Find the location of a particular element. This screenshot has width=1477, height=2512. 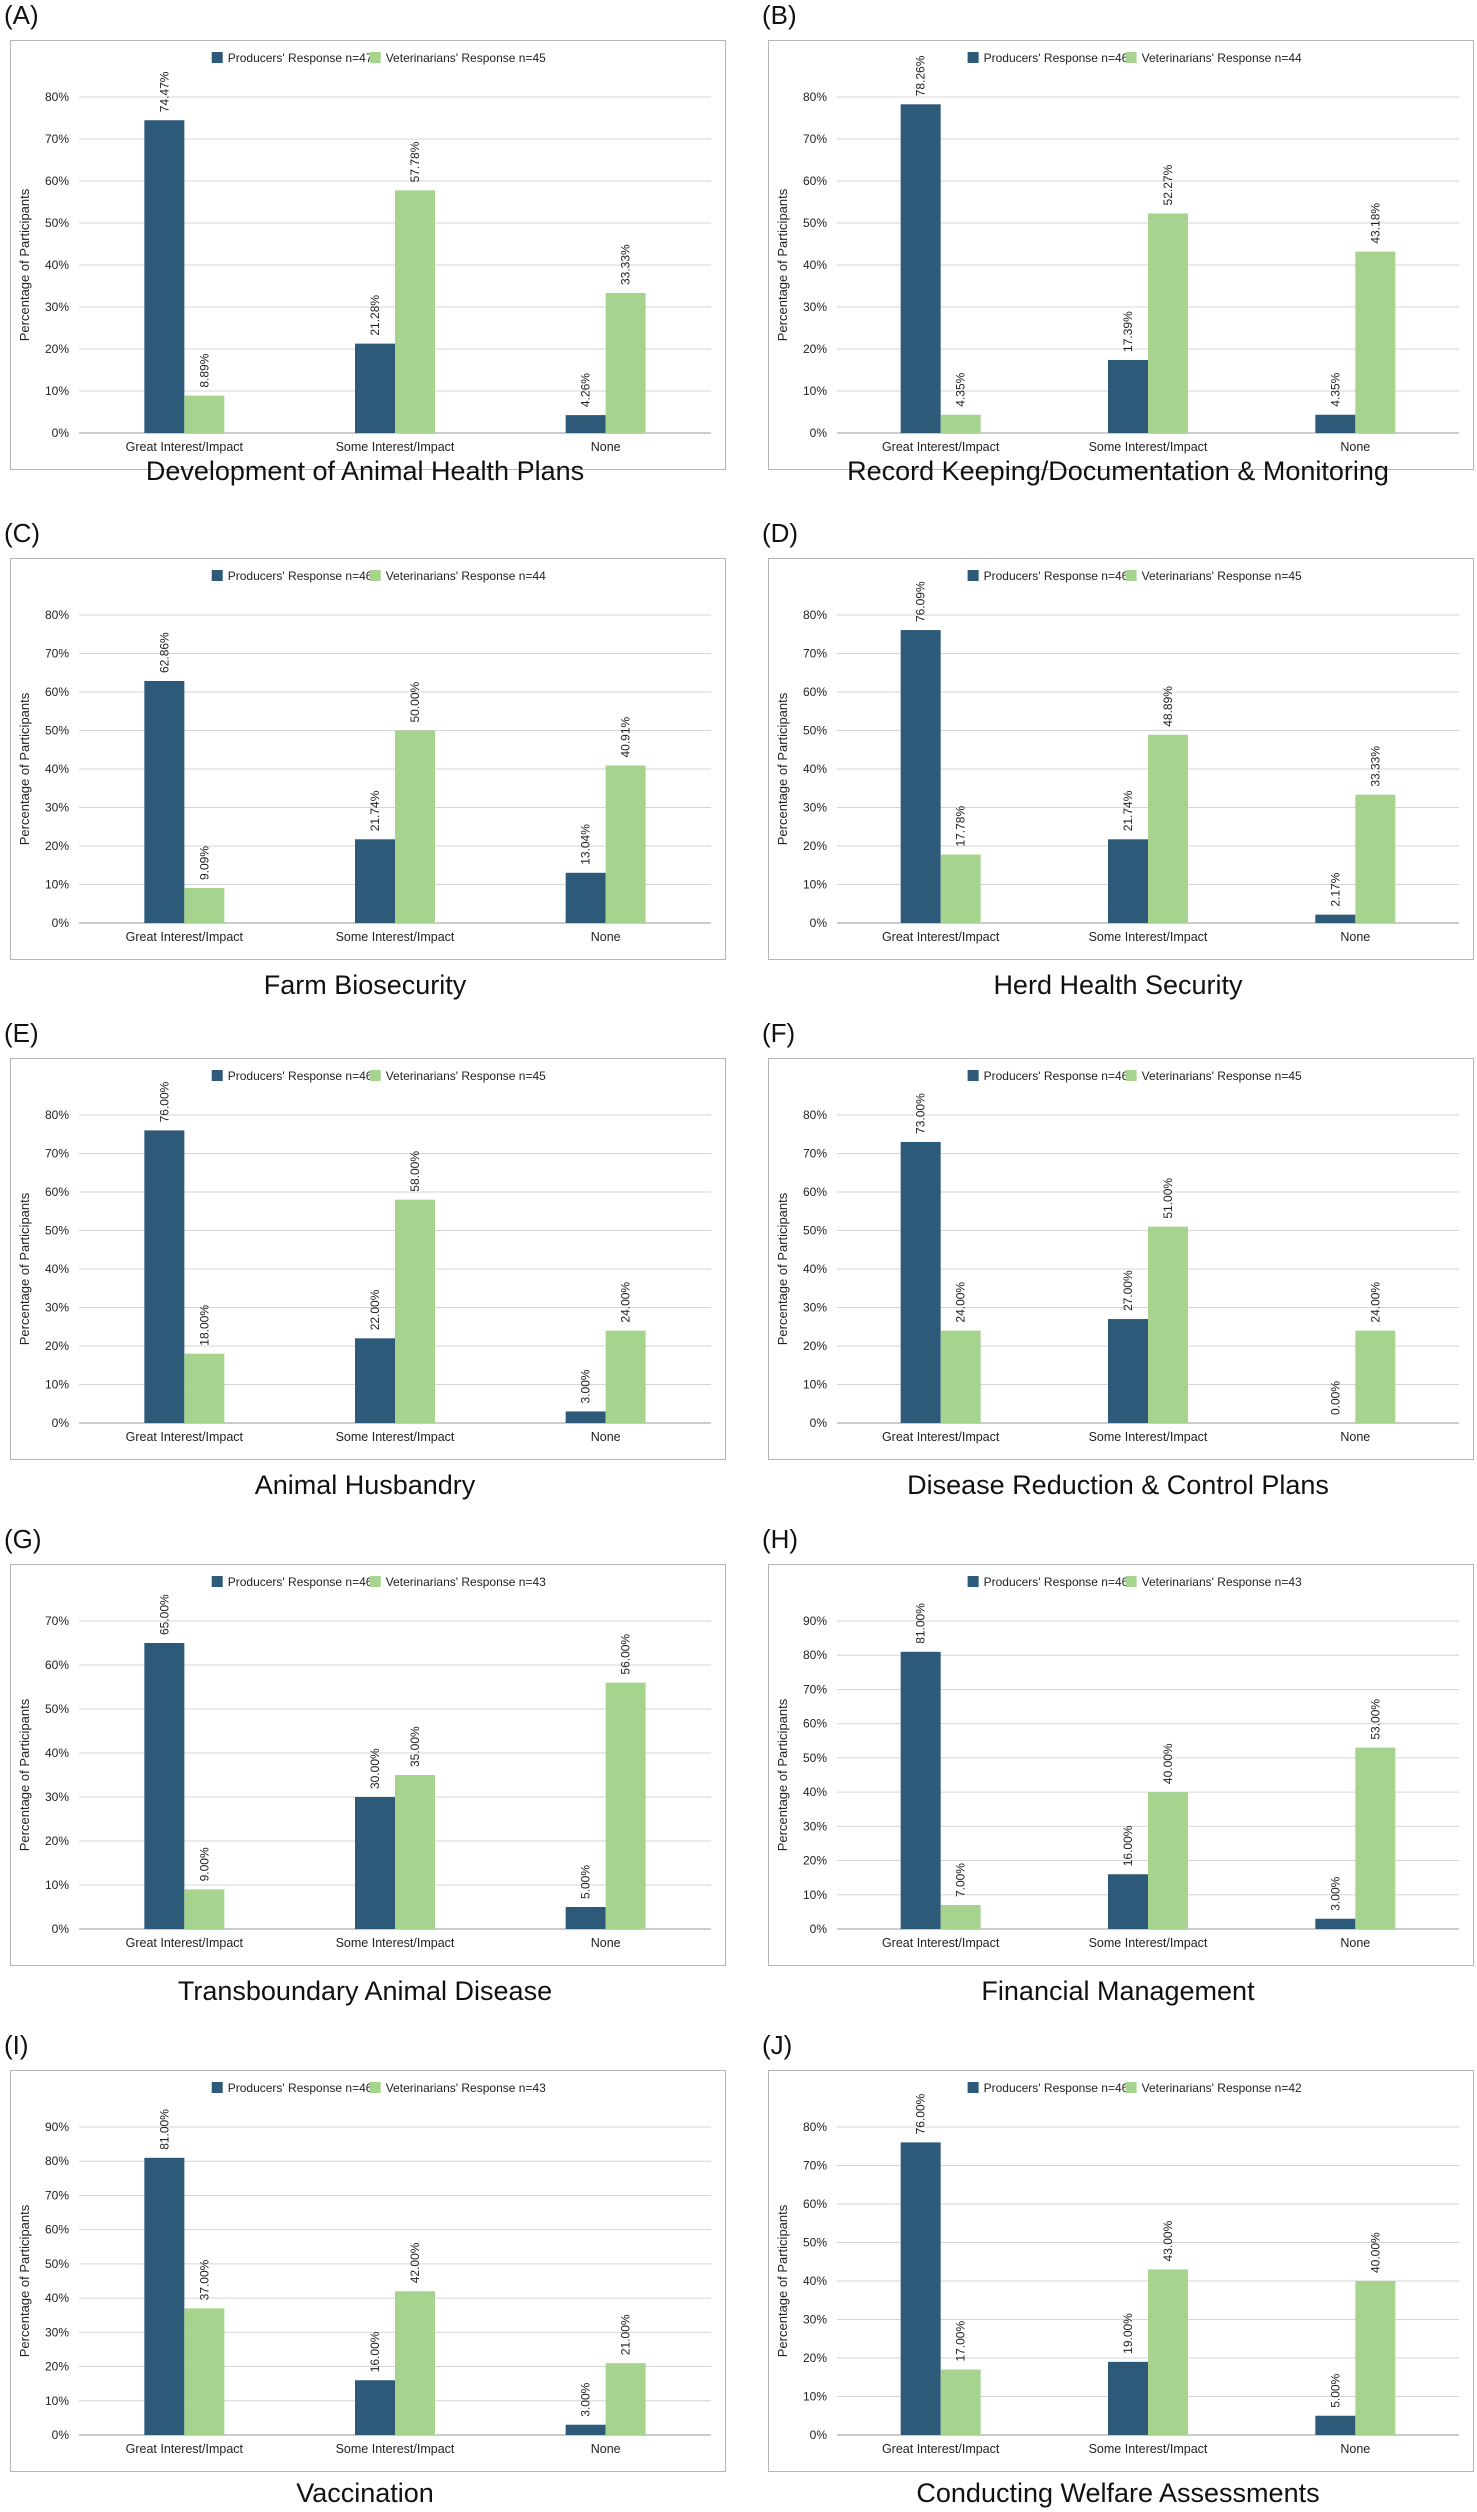

y-tick-label: 50% is located at coordinates (57, 2264).